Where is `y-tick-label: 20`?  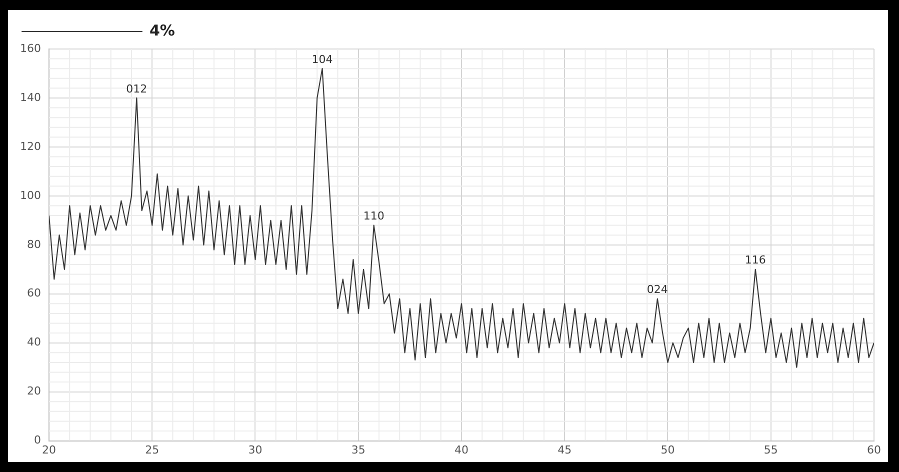 y-tick-label: 20 is located at coordinates (33, 391).